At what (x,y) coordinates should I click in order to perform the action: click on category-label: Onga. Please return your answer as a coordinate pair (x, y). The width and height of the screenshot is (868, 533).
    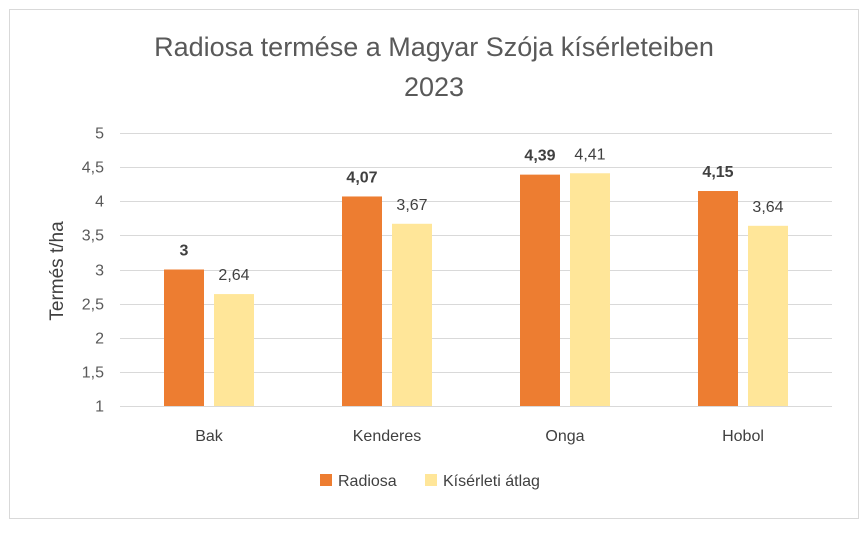
    Looking at the image, I should click on (564, 436).